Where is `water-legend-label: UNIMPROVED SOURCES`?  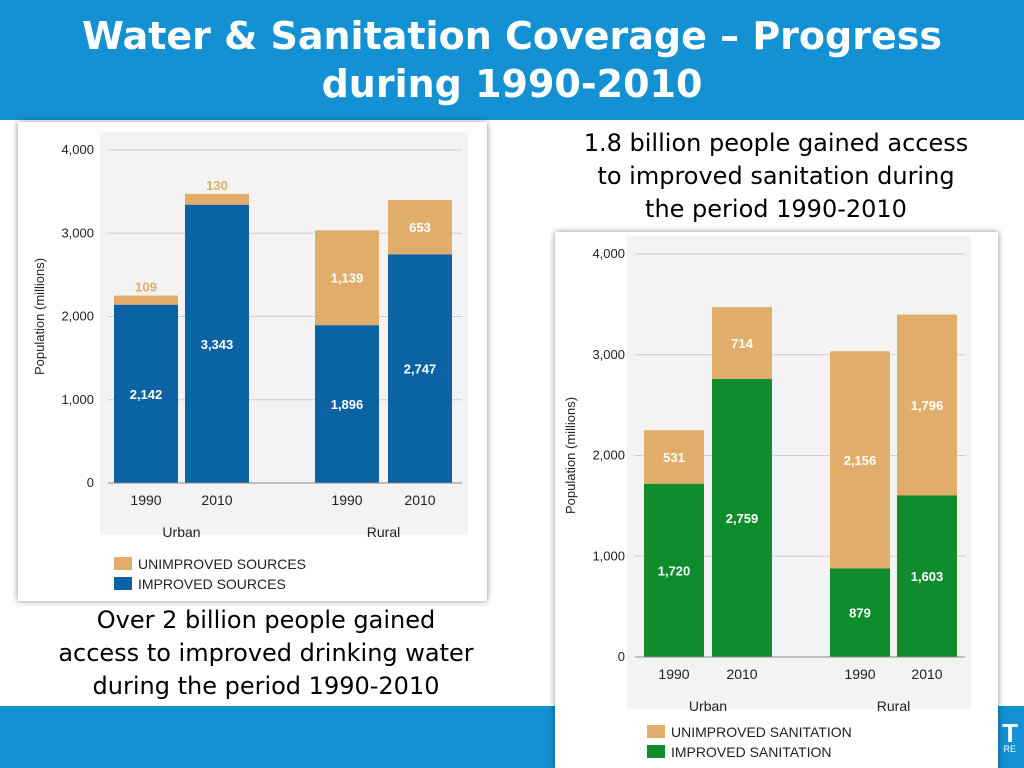
water-legend-label: UNIMPROVED SOURCES is located at coordinates (222, 564).